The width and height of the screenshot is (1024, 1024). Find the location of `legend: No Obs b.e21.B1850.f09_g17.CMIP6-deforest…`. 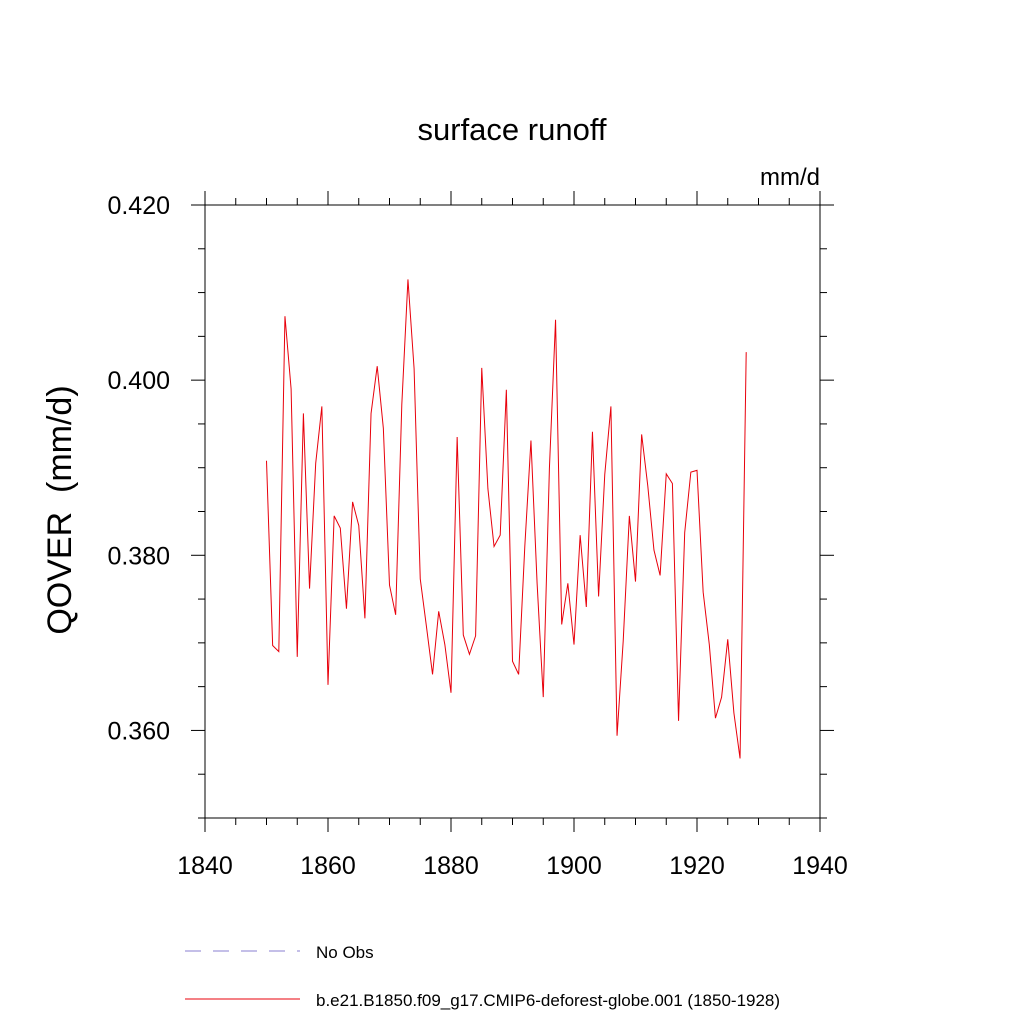

legend: No Obs b.e21.B1850.f09_g17.CMIP6-deforest… is located at coordinates (482, 976).